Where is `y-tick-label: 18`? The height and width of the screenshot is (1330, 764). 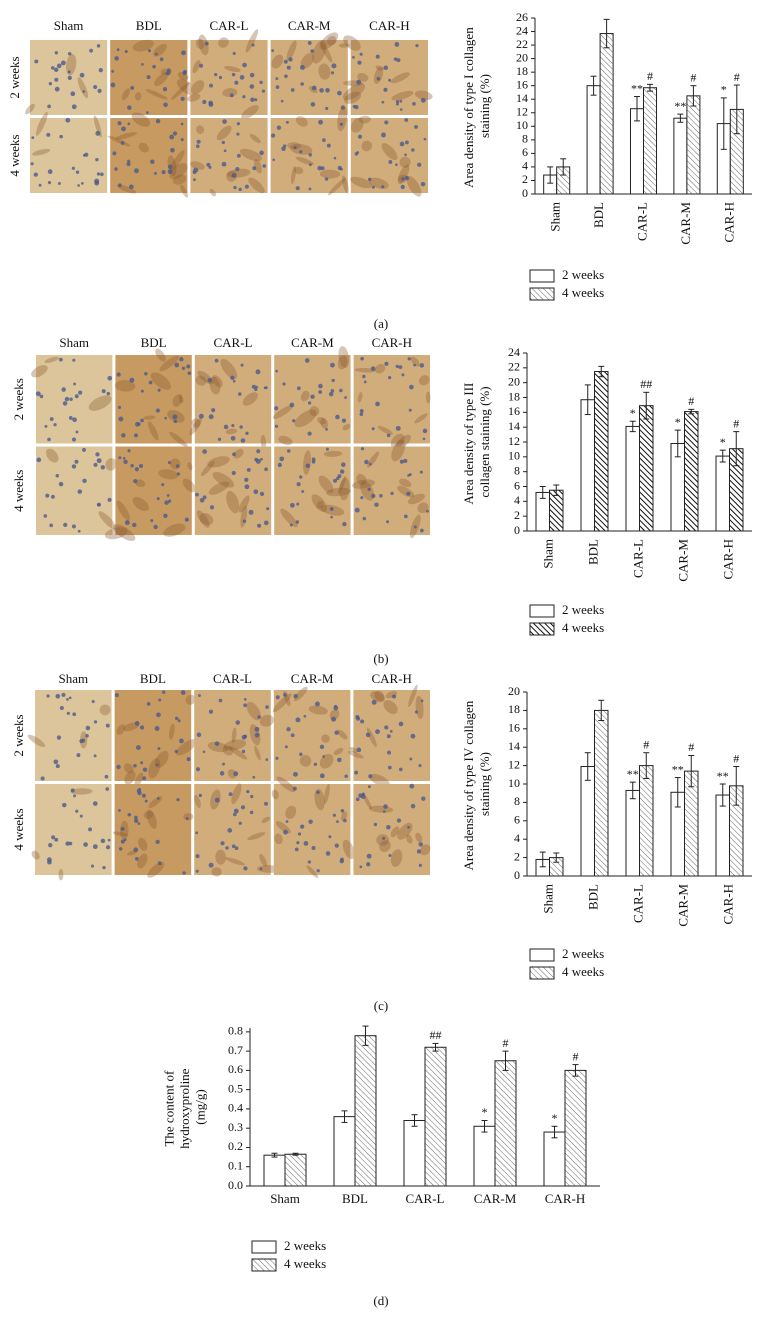 y-tick-label: 18 is located at coordinates (522, 71).